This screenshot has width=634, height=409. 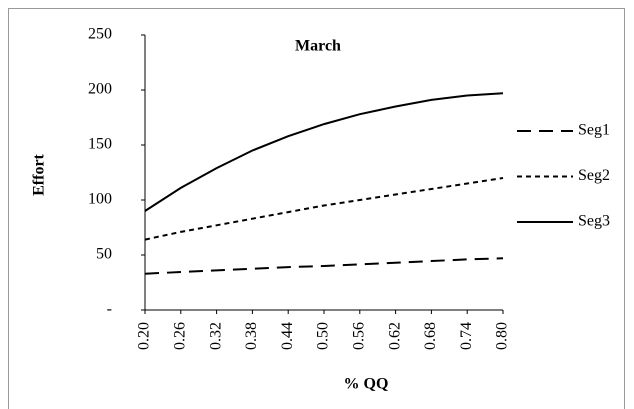 What do you see at coordinates (318, 46) in the screenshot?
I see `chart-title: March` at bounding box center [318, 46].